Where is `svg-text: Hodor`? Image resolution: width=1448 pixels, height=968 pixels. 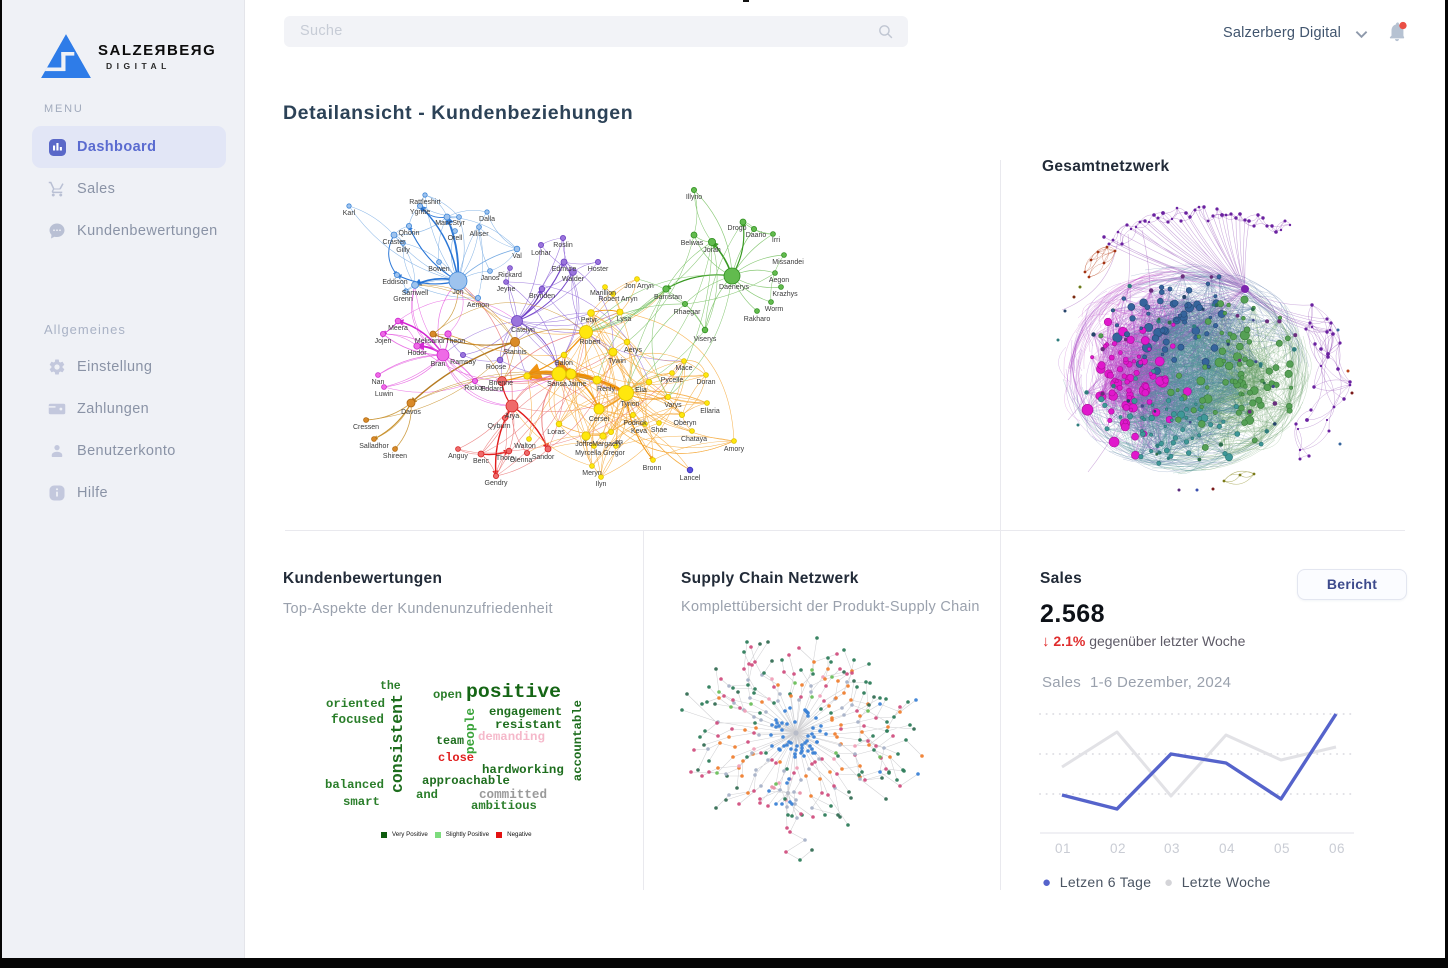 svg-text: Hodor is located at coordinates (417, 353).